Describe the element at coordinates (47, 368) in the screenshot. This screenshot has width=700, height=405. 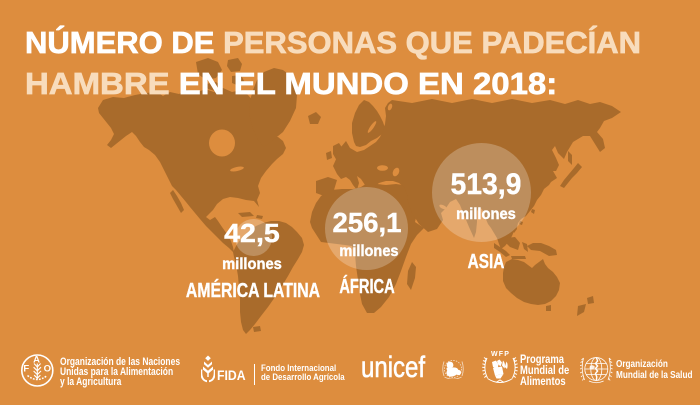
I see `svg-text: O` at that location.